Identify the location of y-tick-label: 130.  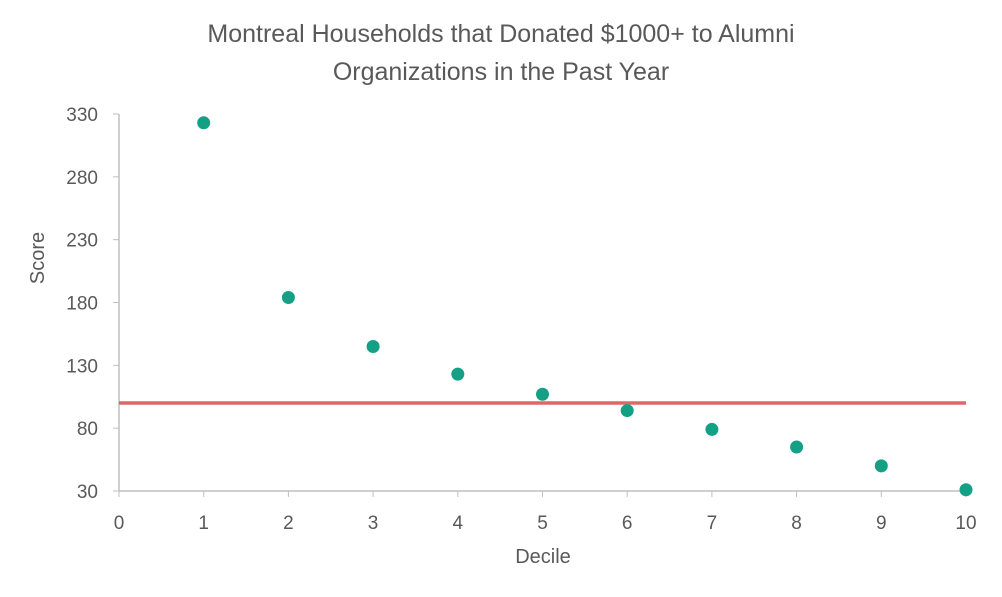
(82, 366).